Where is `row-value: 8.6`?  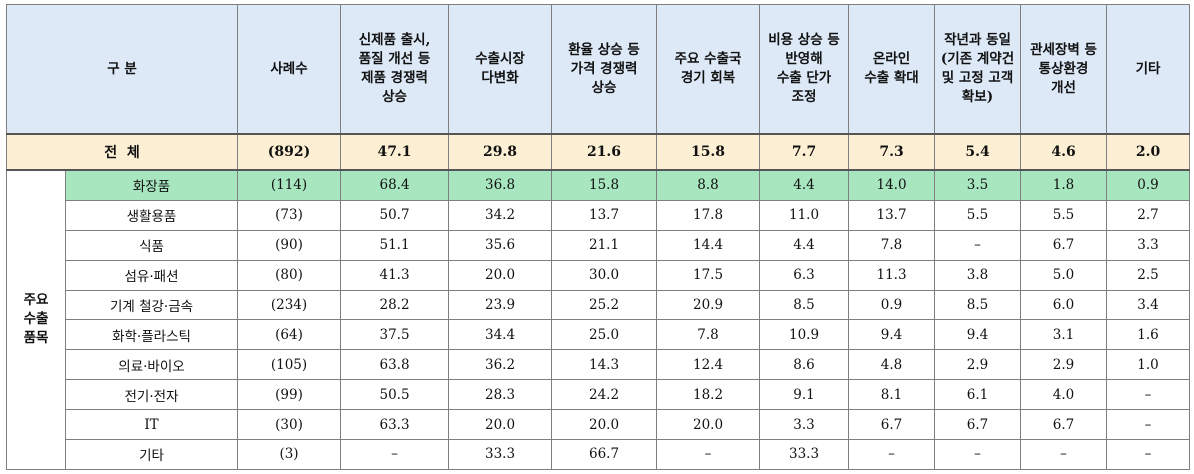
row-value: 8.6 is located at coordinates (804, 365).